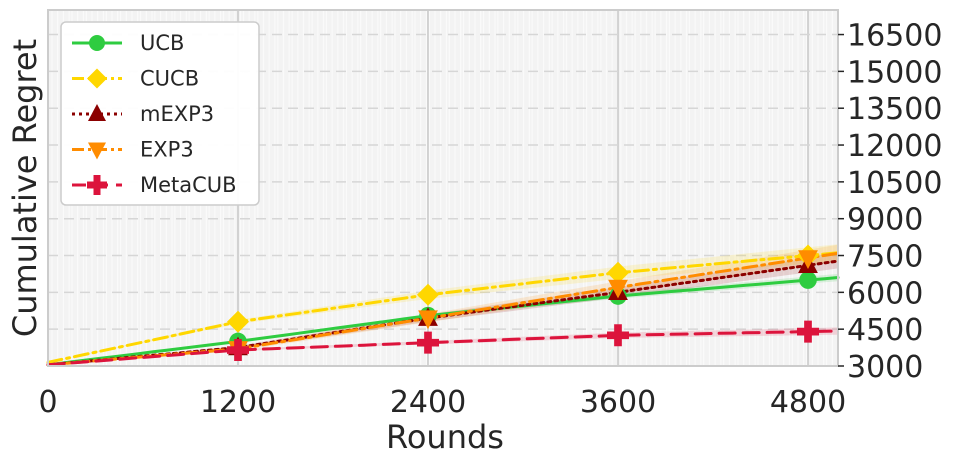 This screenshot has width=965, height=466. I want to click on x-axis-ticks: 0 1200 2400 3600 4800, so click(442, 402).